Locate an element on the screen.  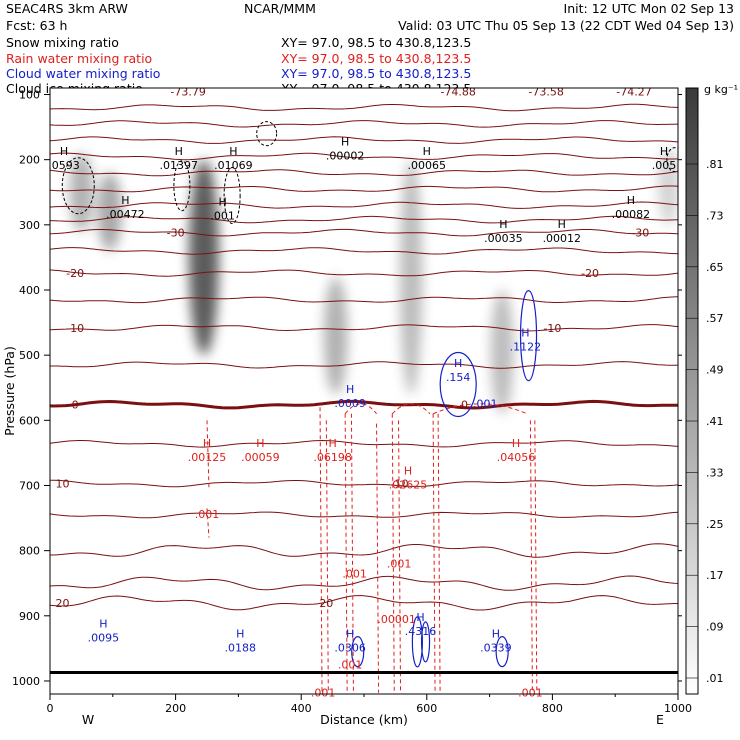
rain-max-value: .00125 is located at coordinates (207, 457).